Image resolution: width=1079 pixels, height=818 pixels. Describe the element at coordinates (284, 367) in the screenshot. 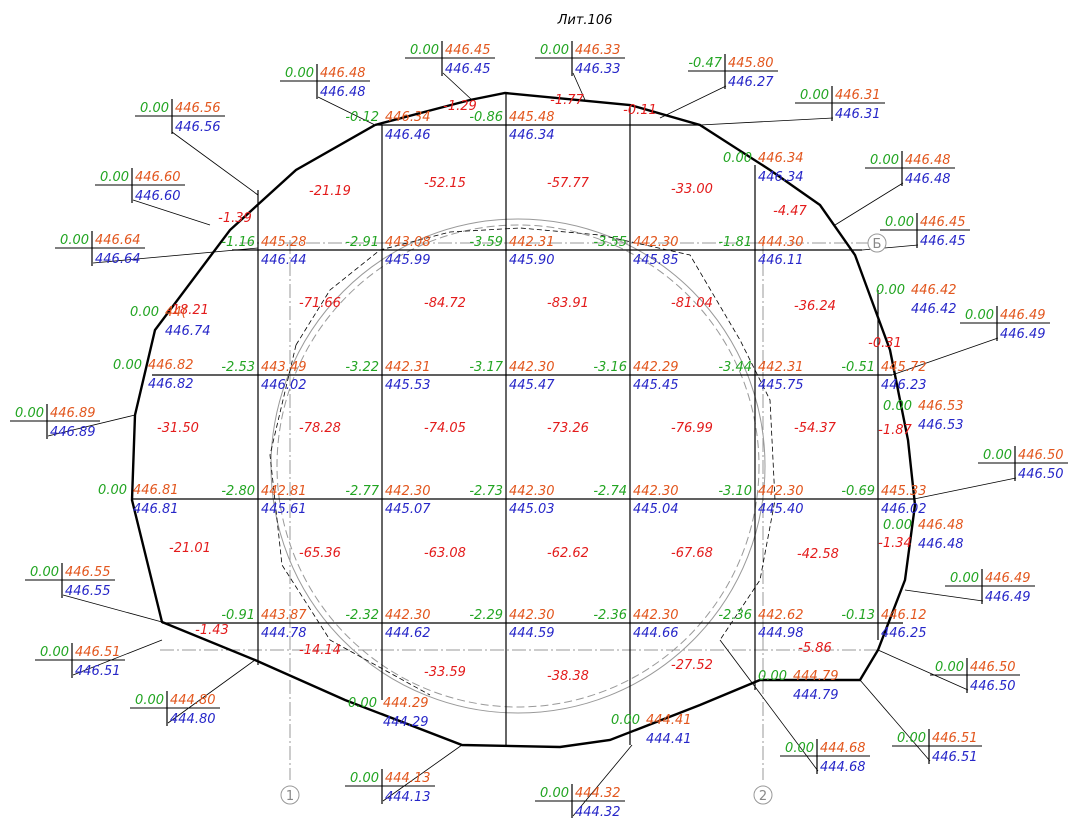

I see `design-mark: 443.49` at that location.